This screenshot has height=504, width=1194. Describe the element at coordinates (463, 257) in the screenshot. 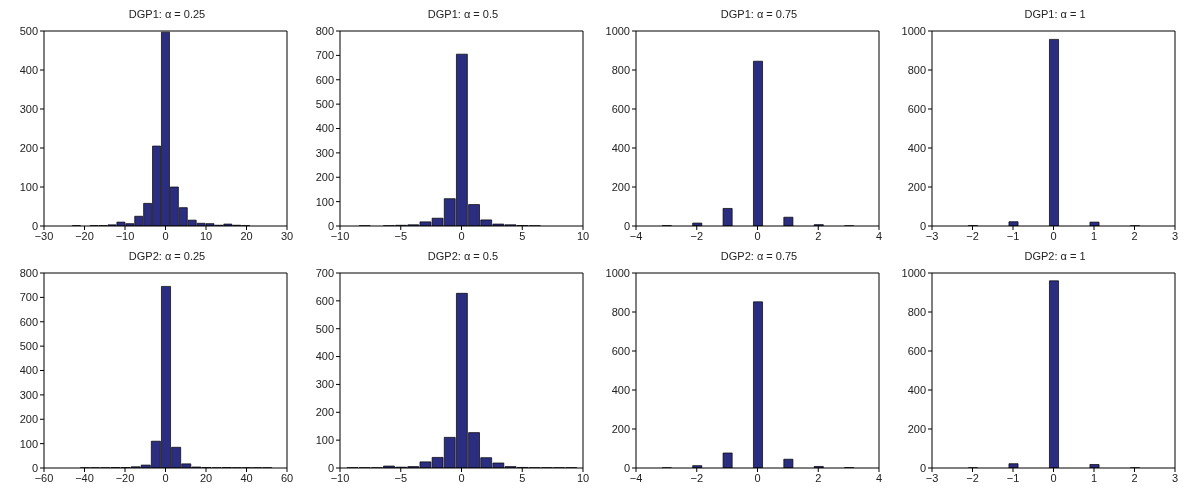

I see `chart-title: DGP2: α = 0.5` at that location.